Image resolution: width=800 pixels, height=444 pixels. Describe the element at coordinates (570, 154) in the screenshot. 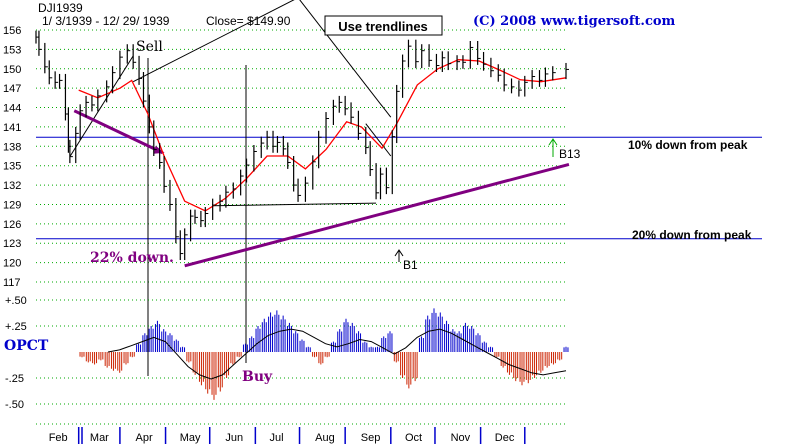

I see `b13-label: B13` at that location.